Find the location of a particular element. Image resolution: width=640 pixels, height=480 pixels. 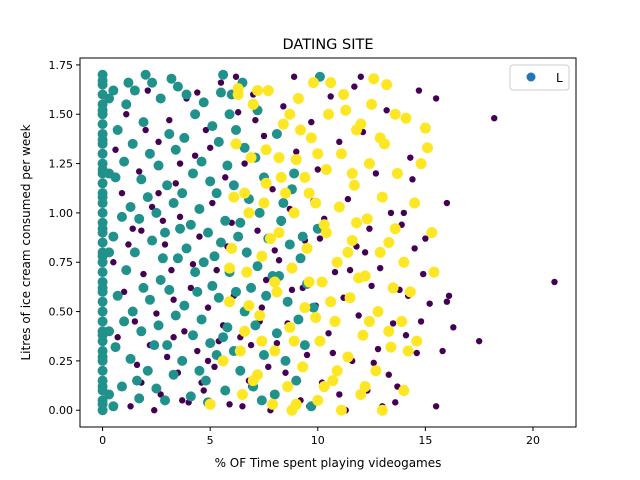

y-axis-label: Litres of ice cream consumed per week is located at coordinates (26, 242).